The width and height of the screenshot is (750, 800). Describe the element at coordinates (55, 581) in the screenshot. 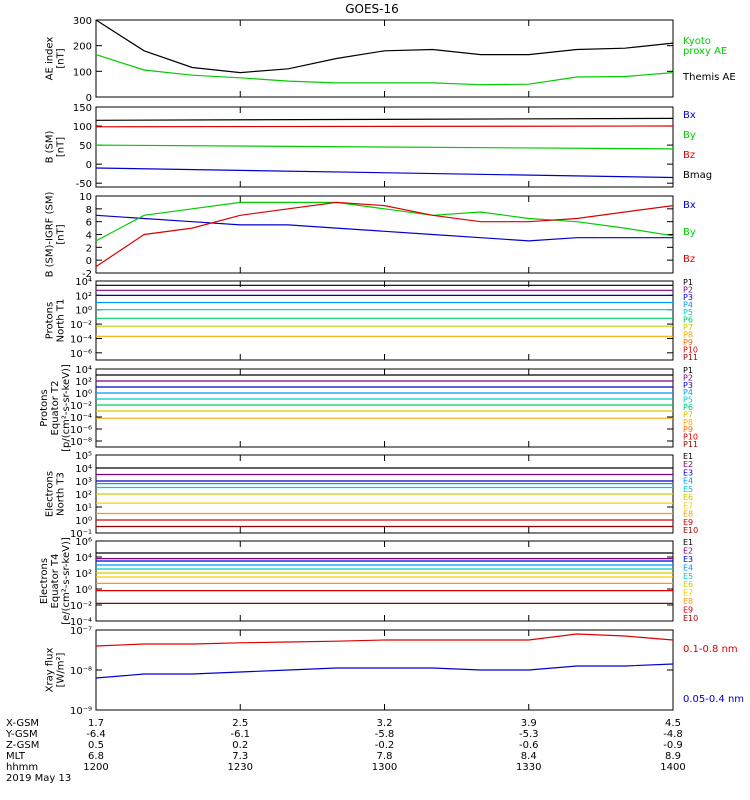

I see `y-axis-label: Equator T4` at that location.